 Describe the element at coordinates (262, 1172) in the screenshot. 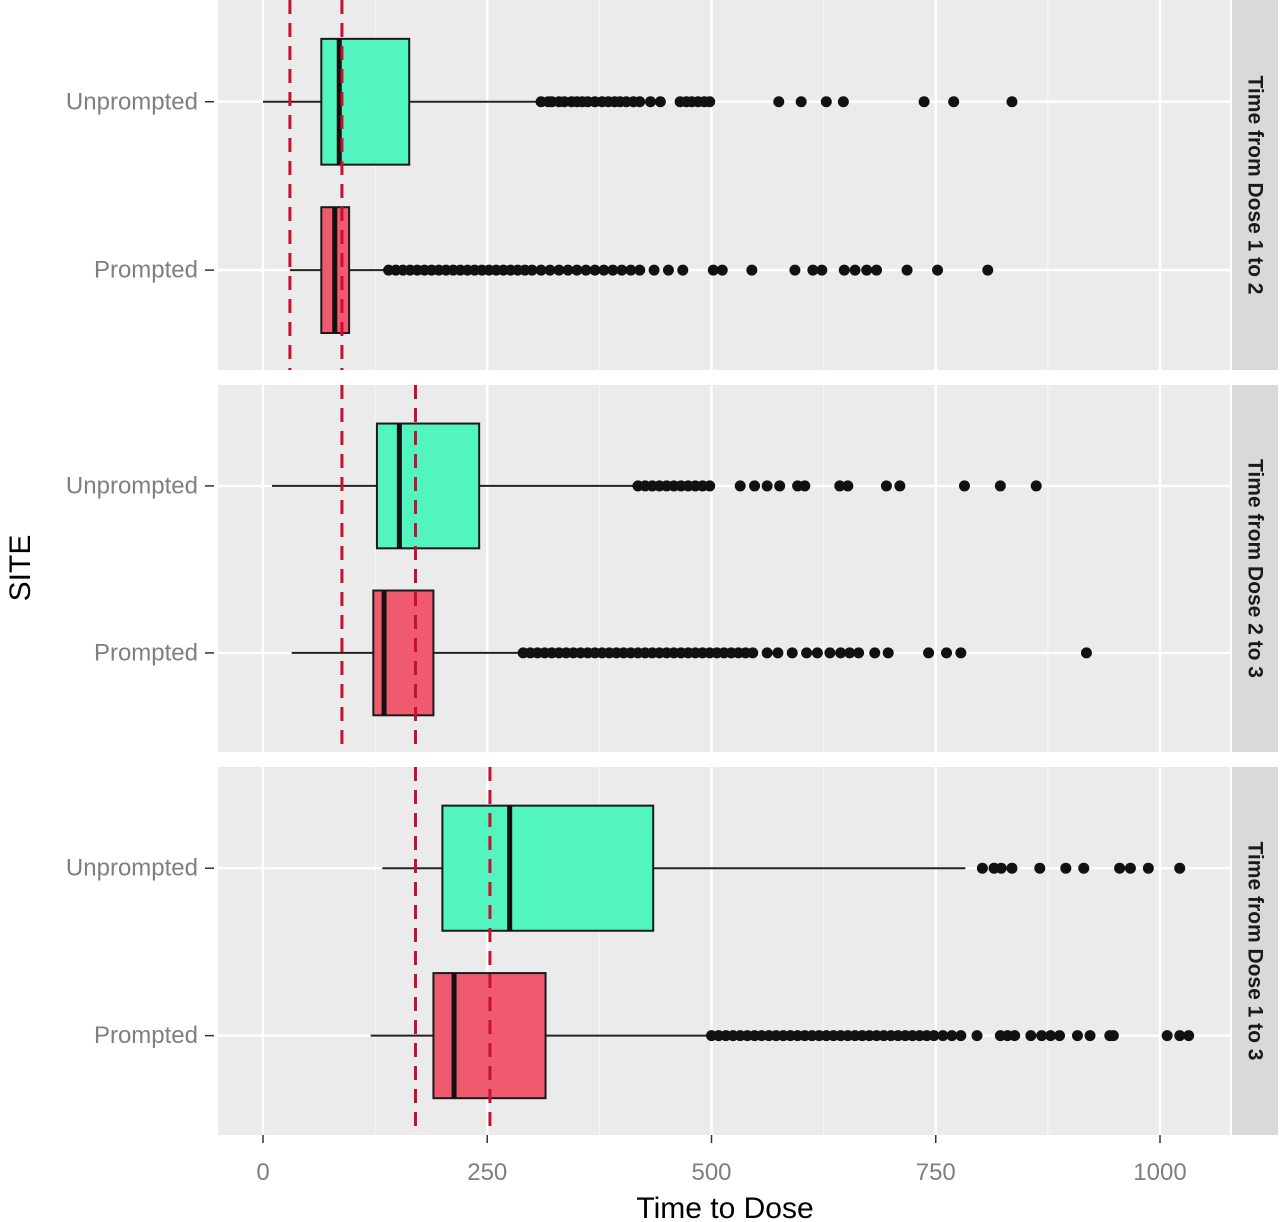

I see `x-tick-label: 0` at that location.